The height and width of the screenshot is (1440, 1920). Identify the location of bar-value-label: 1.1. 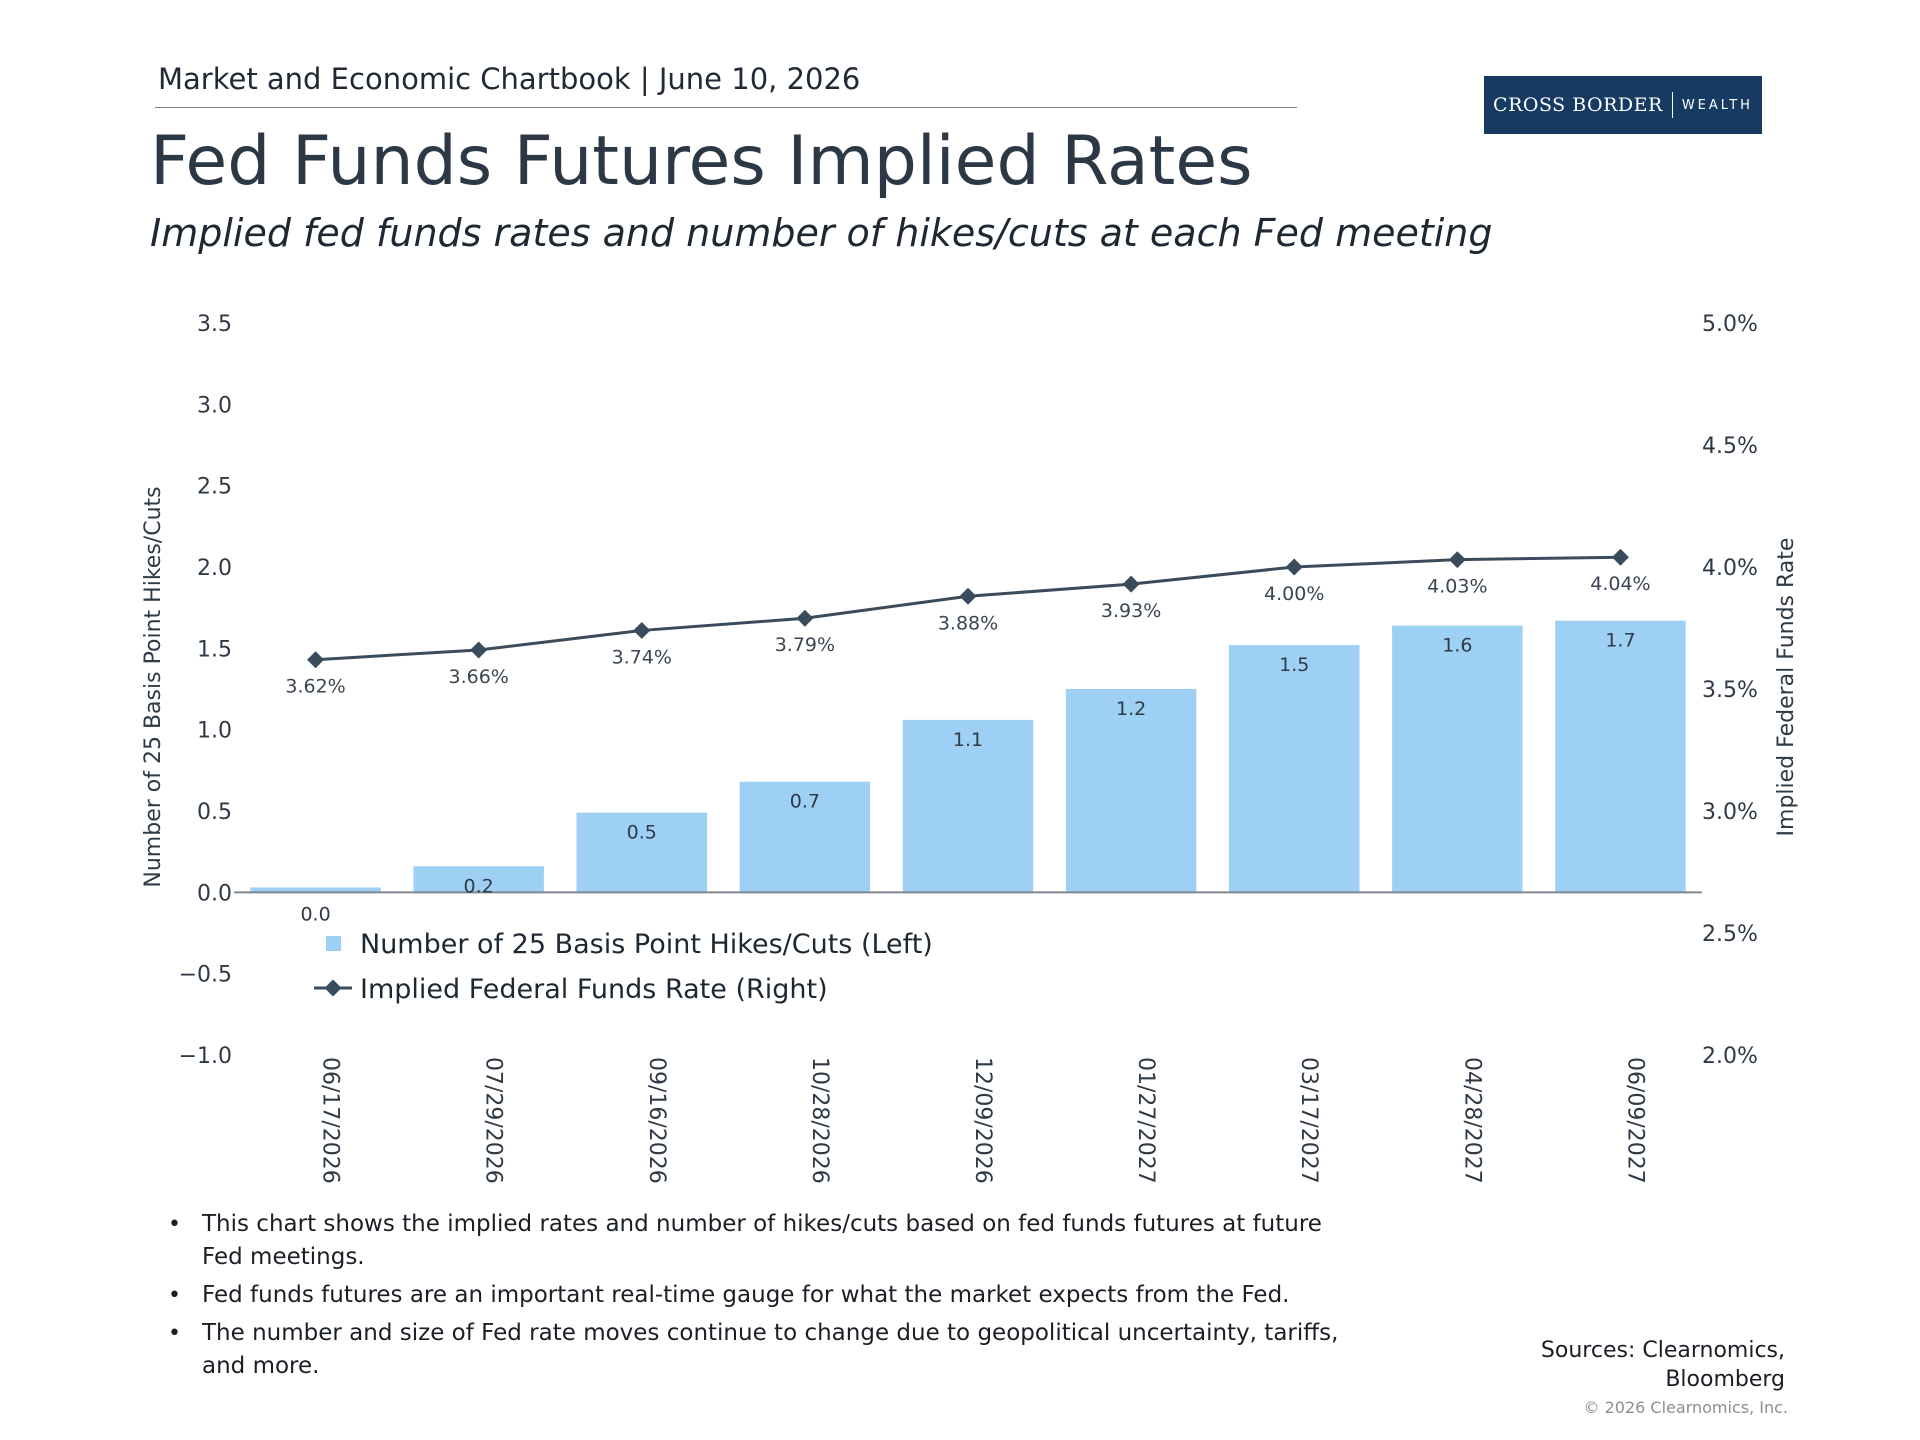
(968, 740).